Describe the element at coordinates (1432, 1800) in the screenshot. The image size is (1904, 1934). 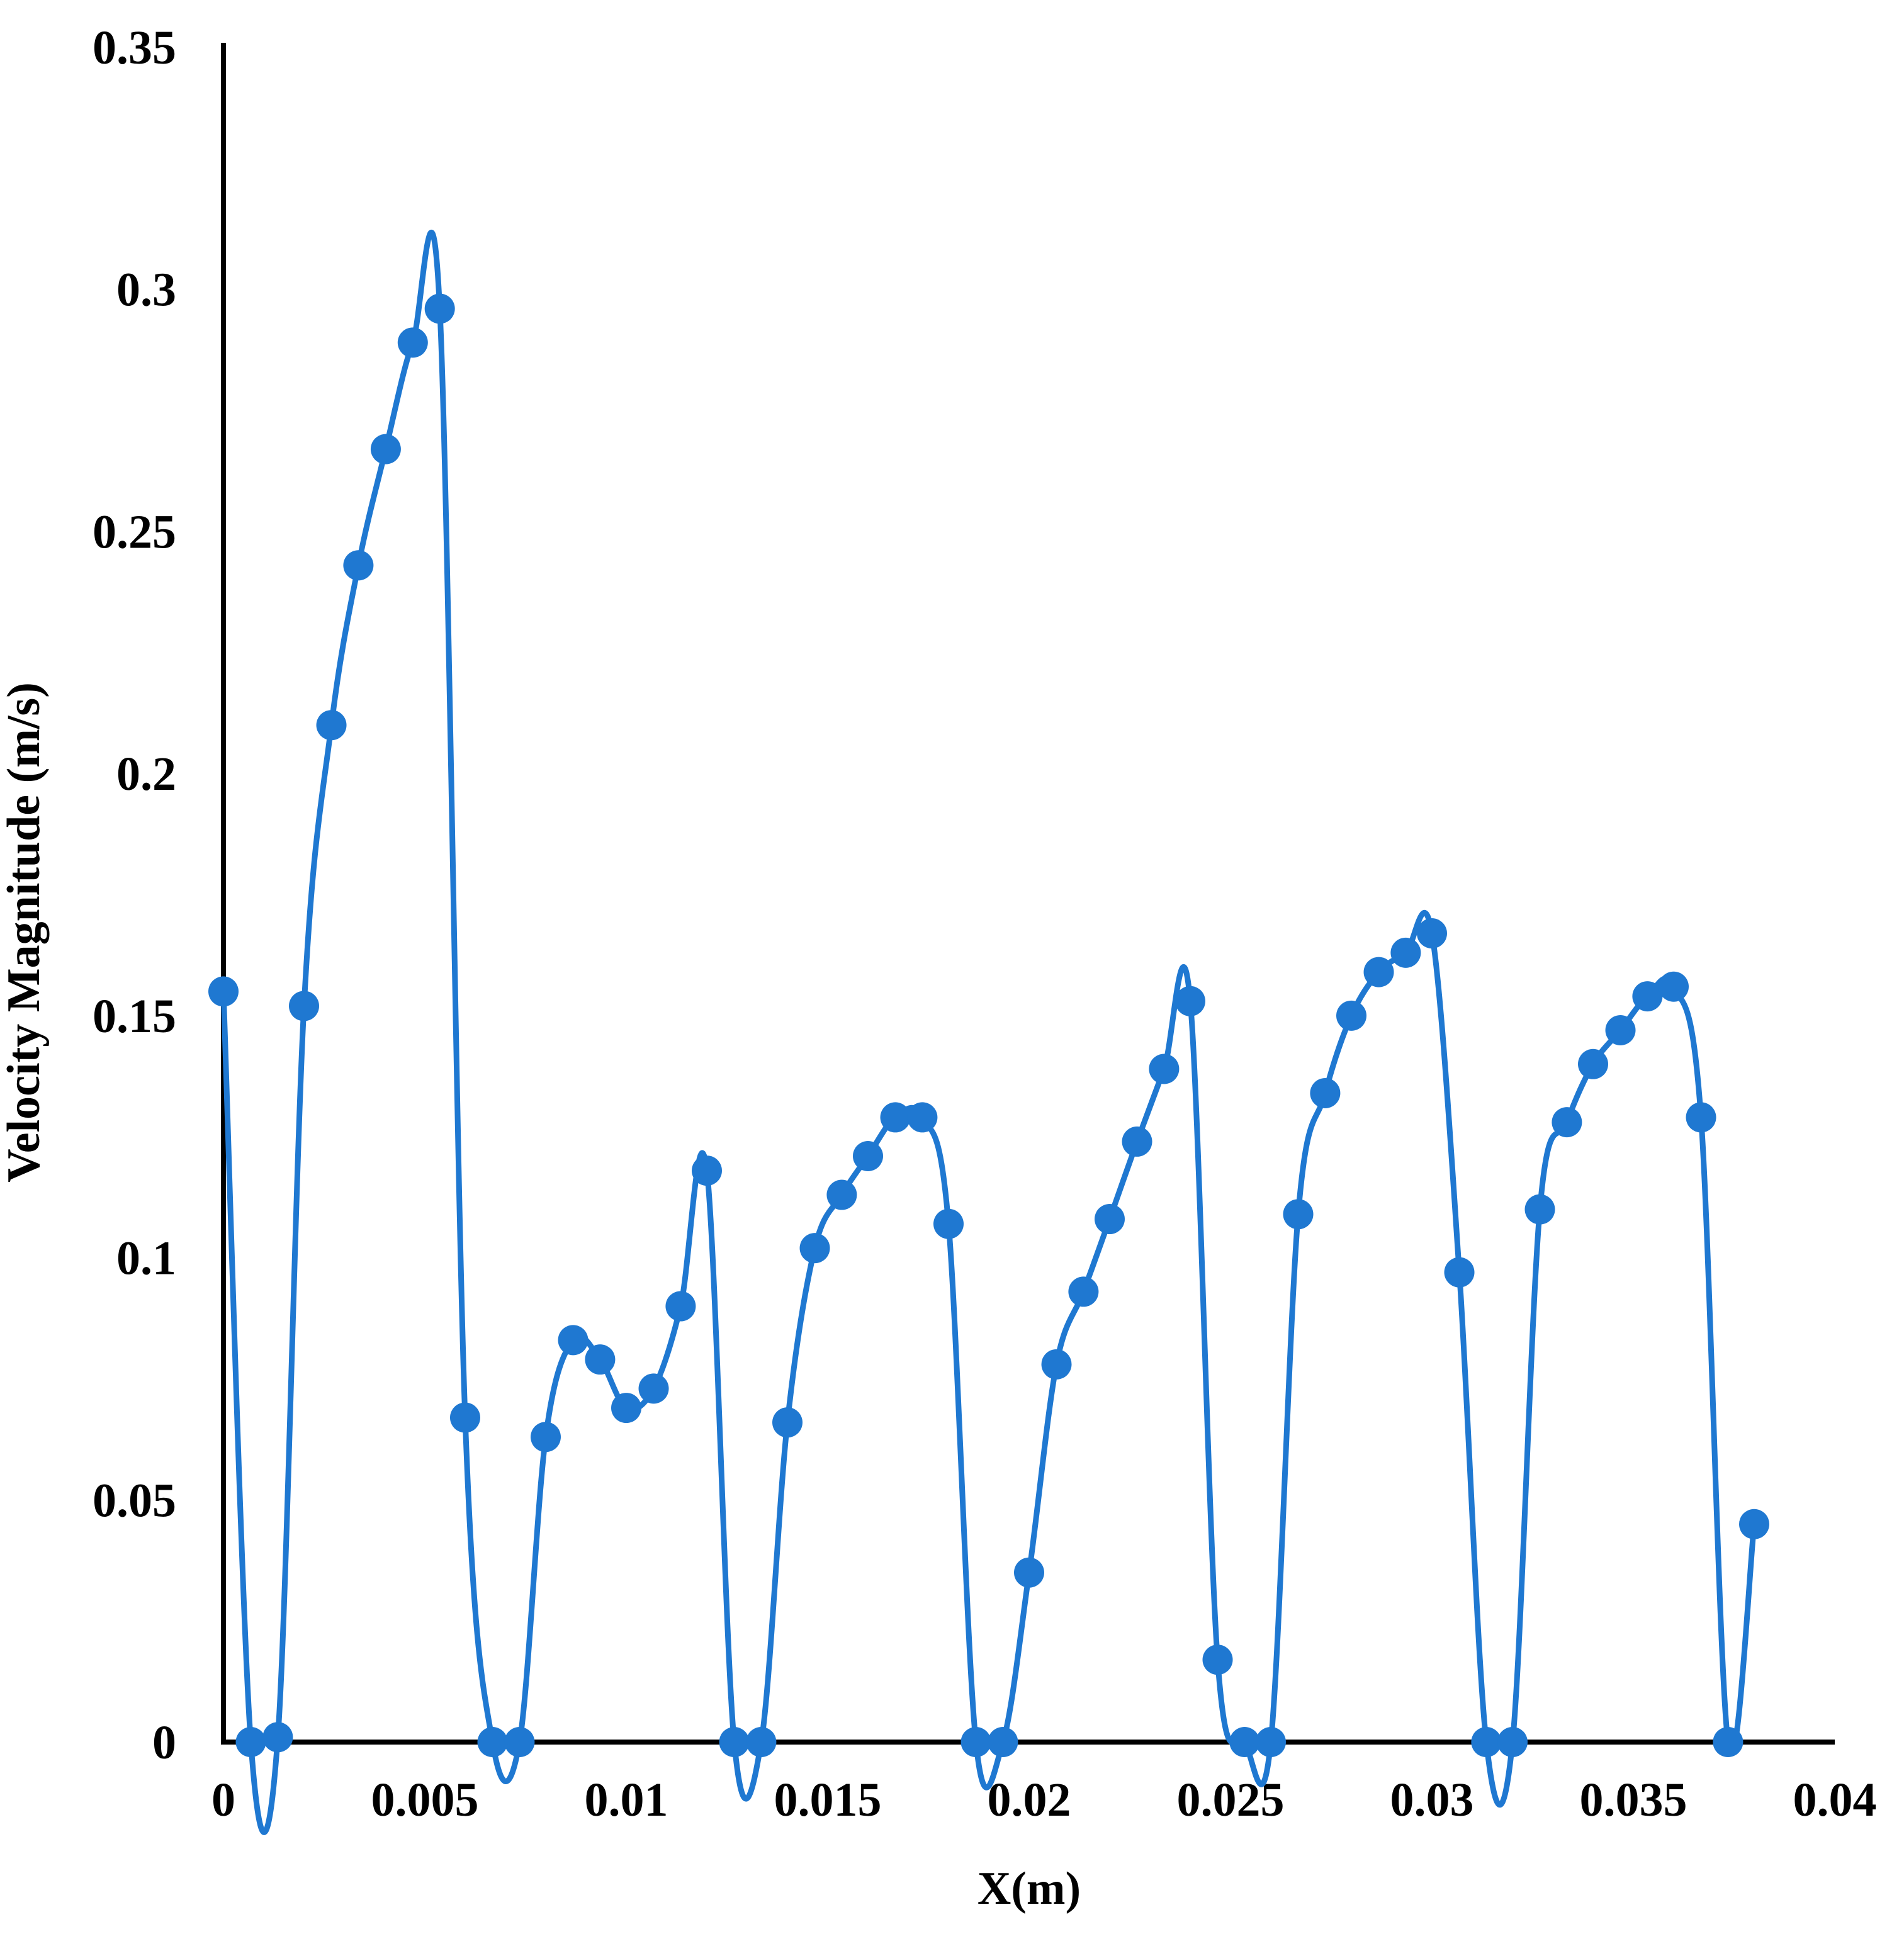
I see `x-tick-label: 0.03` at that location.